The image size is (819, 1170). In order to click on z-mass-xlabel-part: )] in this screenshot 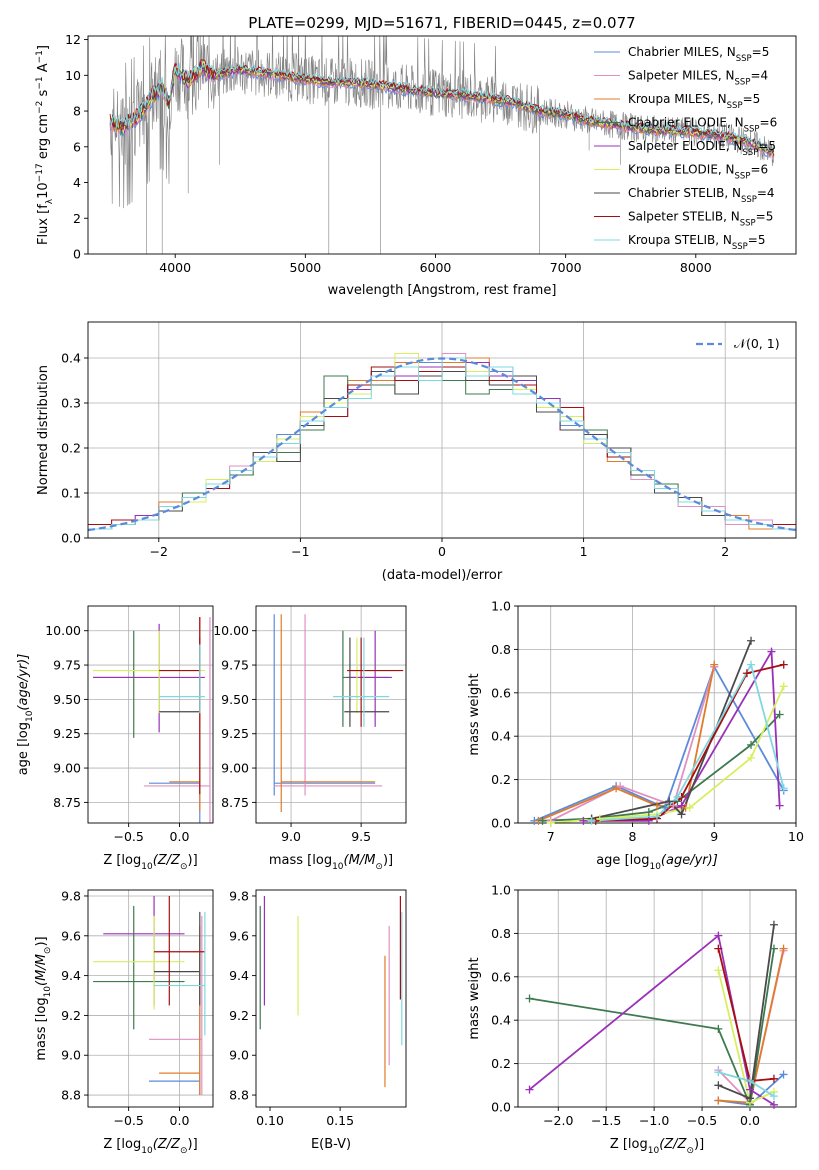, I will do `click(193, 1144)`.